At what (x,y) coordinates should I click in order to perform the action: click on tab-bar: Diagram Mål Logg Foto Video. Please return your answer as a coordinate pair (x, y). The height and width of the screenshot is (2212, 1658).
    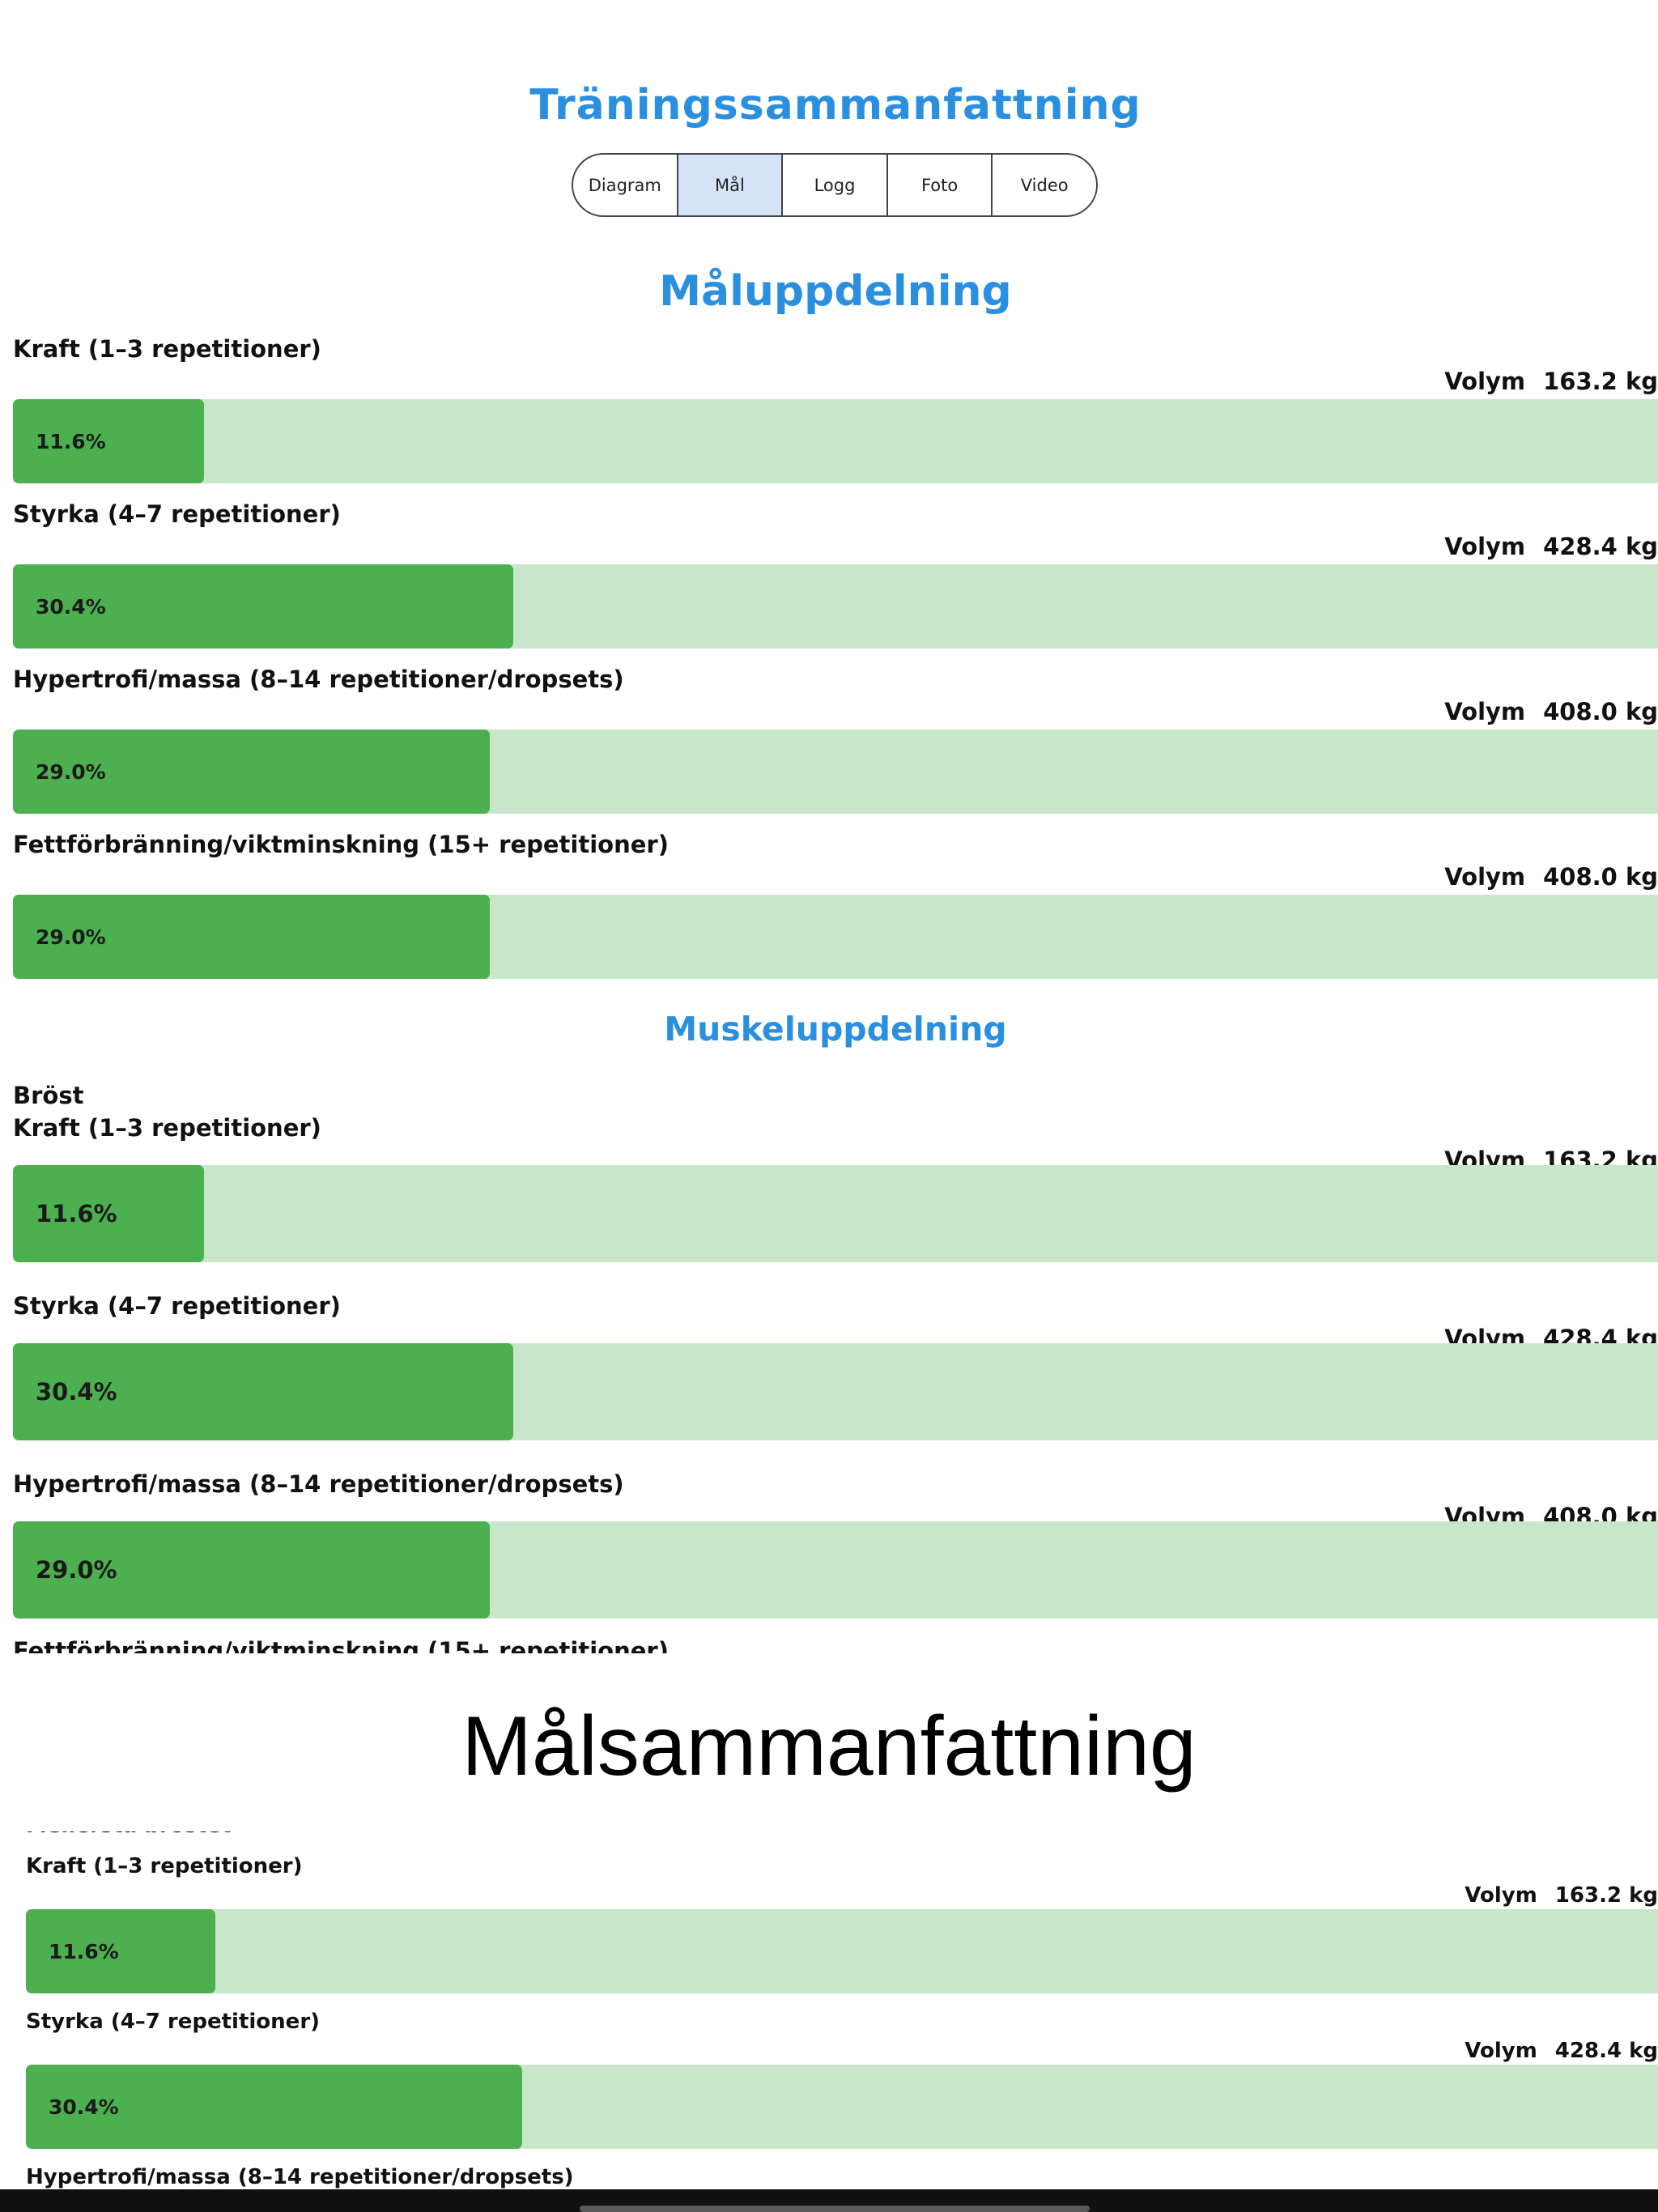
    Looking at the image, I should click on (835, 185).